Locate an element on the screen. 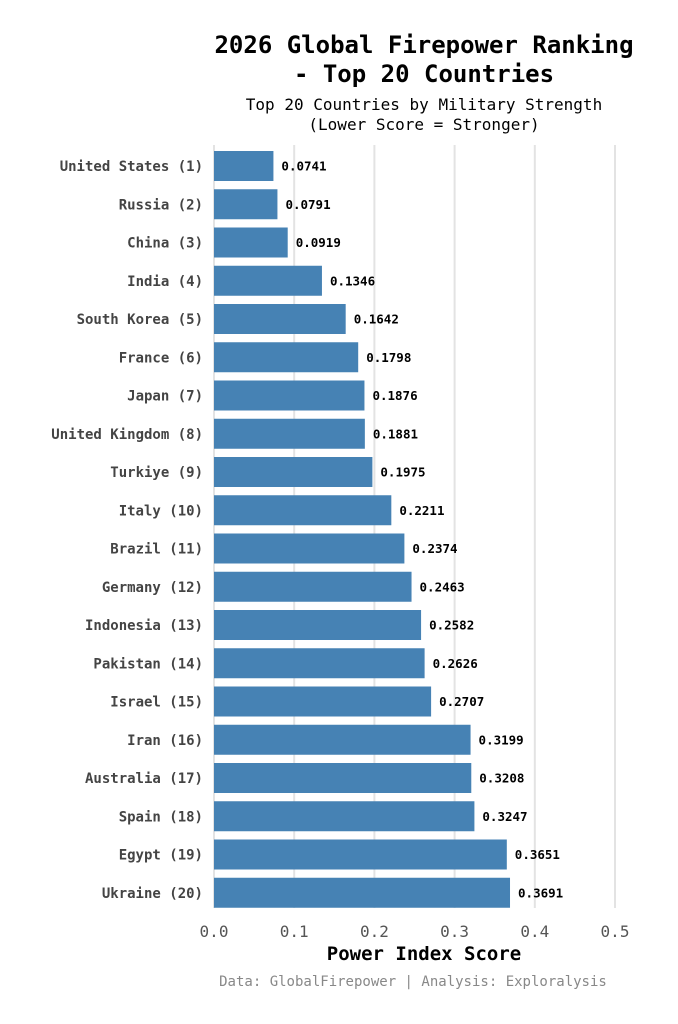 This screenshot has height=1024, width=678. category-label: Indonesia (13) is located at coordinates (144, 626).